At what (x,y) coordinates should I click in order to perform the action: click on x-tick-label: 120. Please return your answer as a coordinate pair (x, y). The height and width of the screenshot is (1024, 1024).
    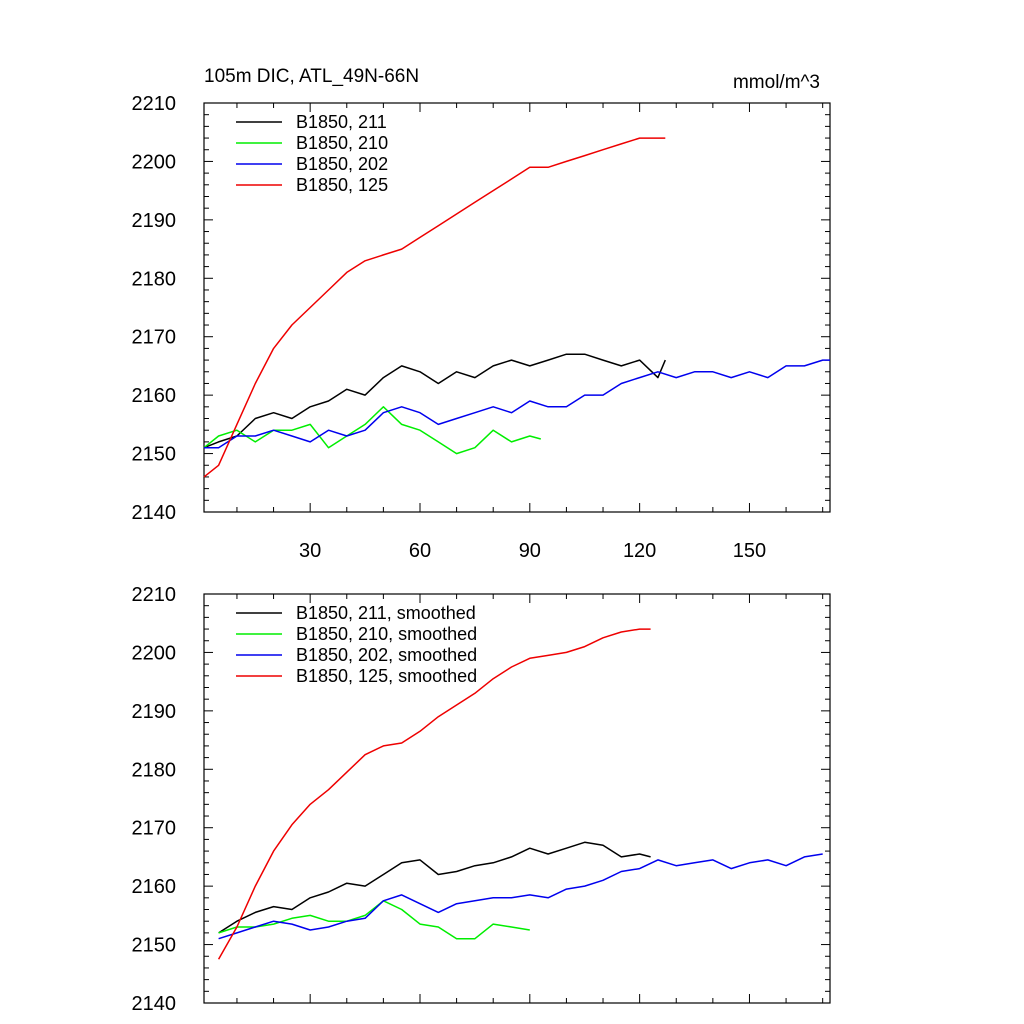
    Looking at the image, I should click on (639, 551).